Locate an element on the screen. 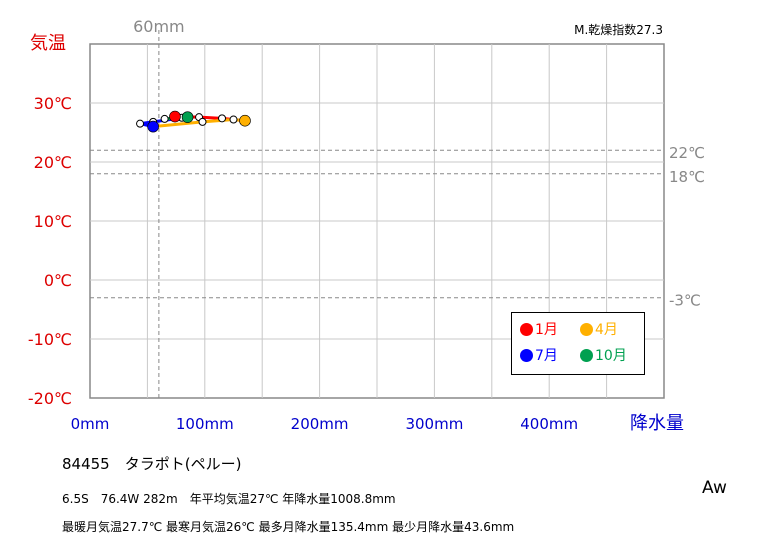  x-axis-title: 降水量 is located at coordinates (657, 423).